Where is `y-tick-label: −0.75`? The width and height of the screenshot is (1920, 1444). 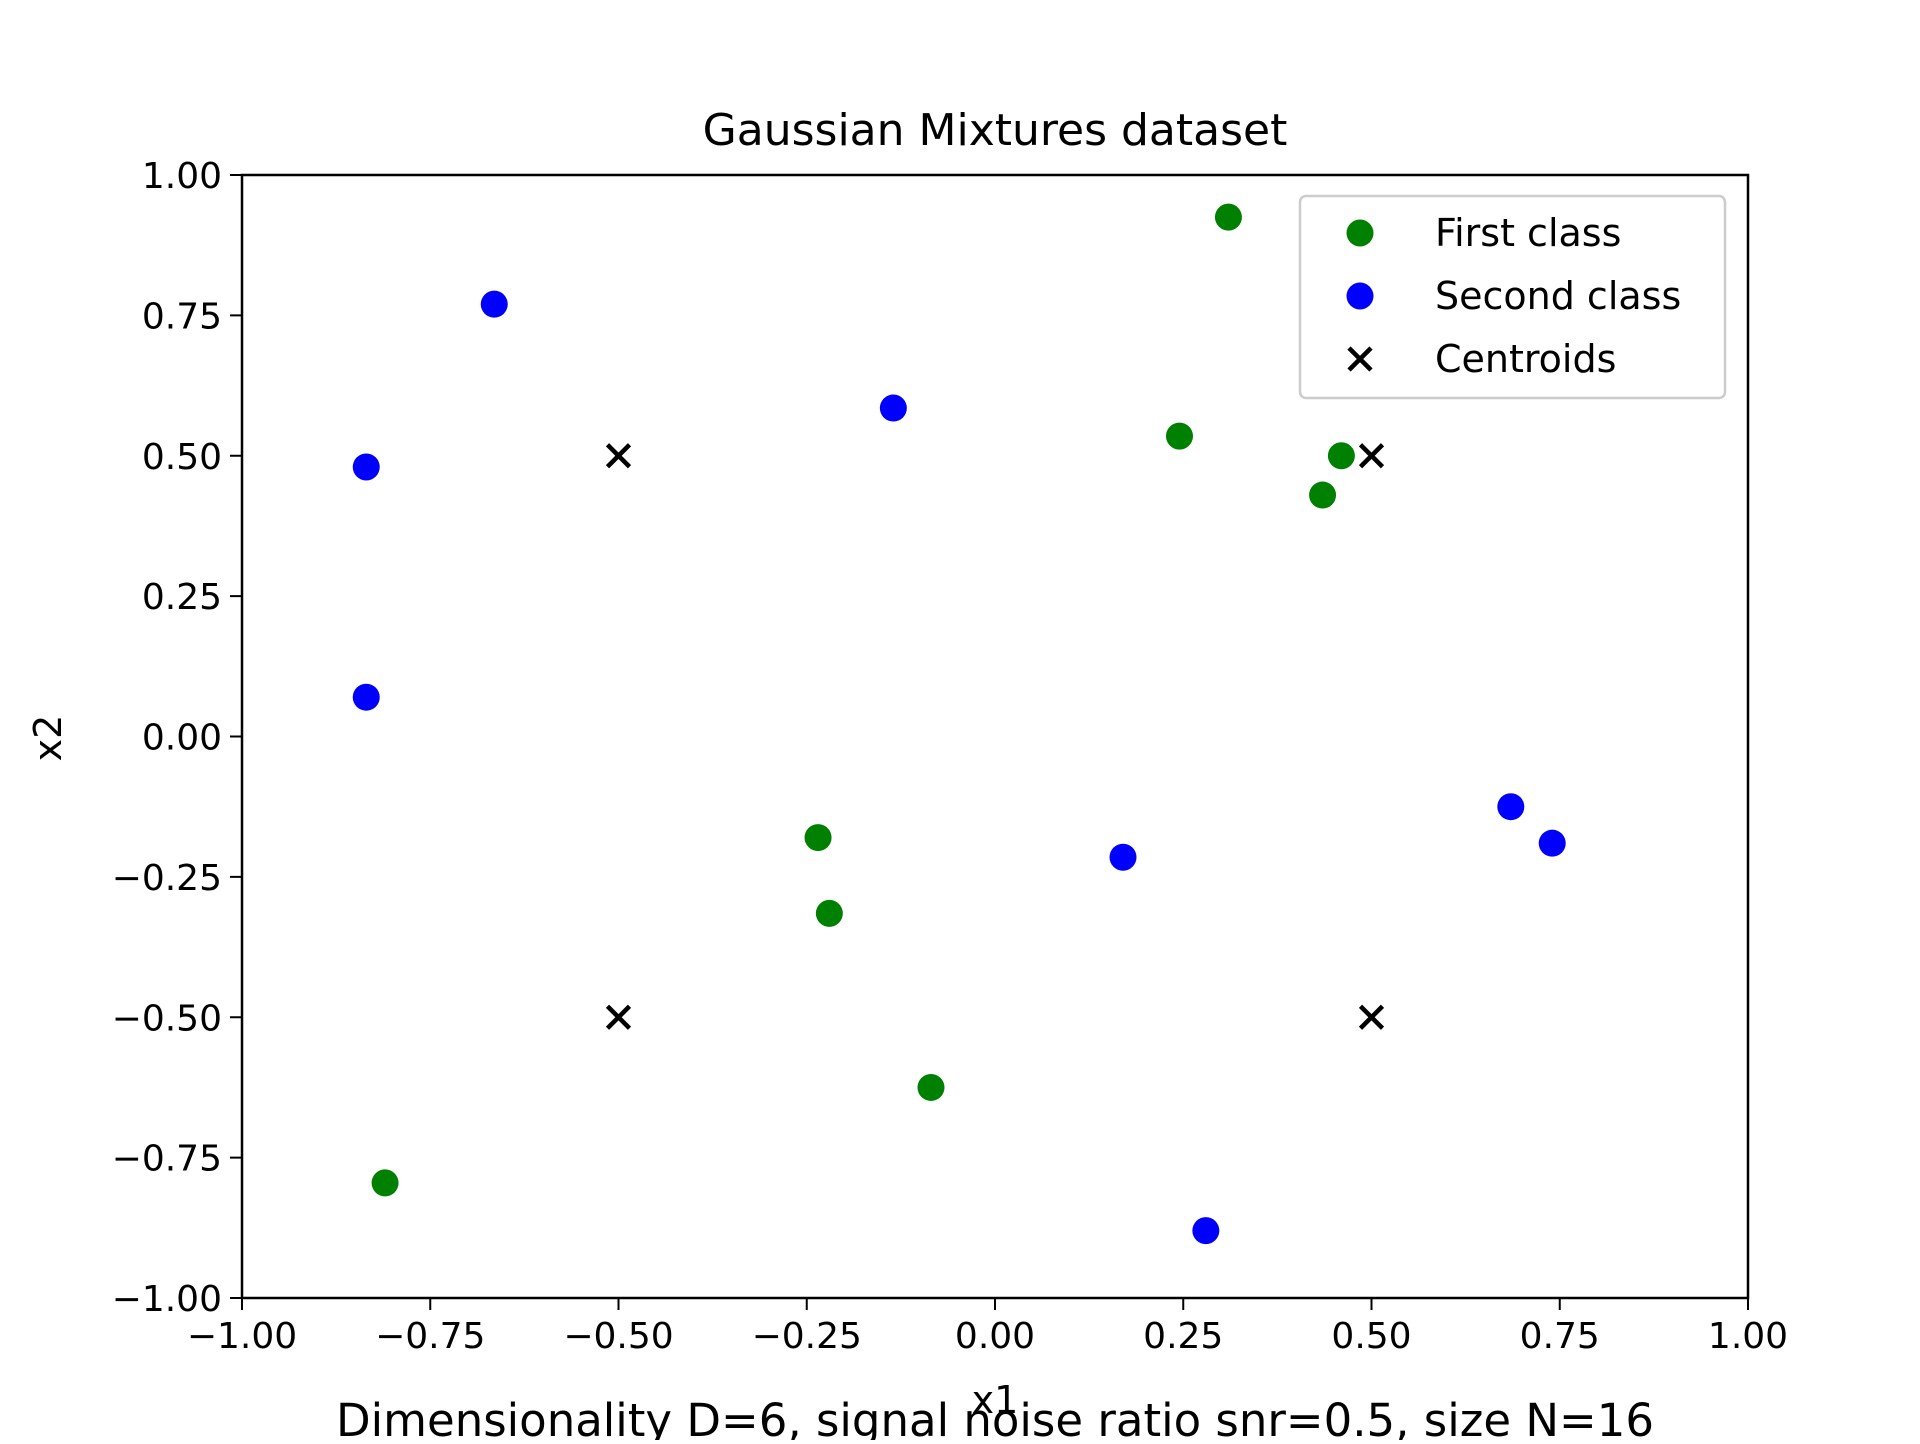 y-tick-label: −0.75 is located at coordinates (167, 1159).